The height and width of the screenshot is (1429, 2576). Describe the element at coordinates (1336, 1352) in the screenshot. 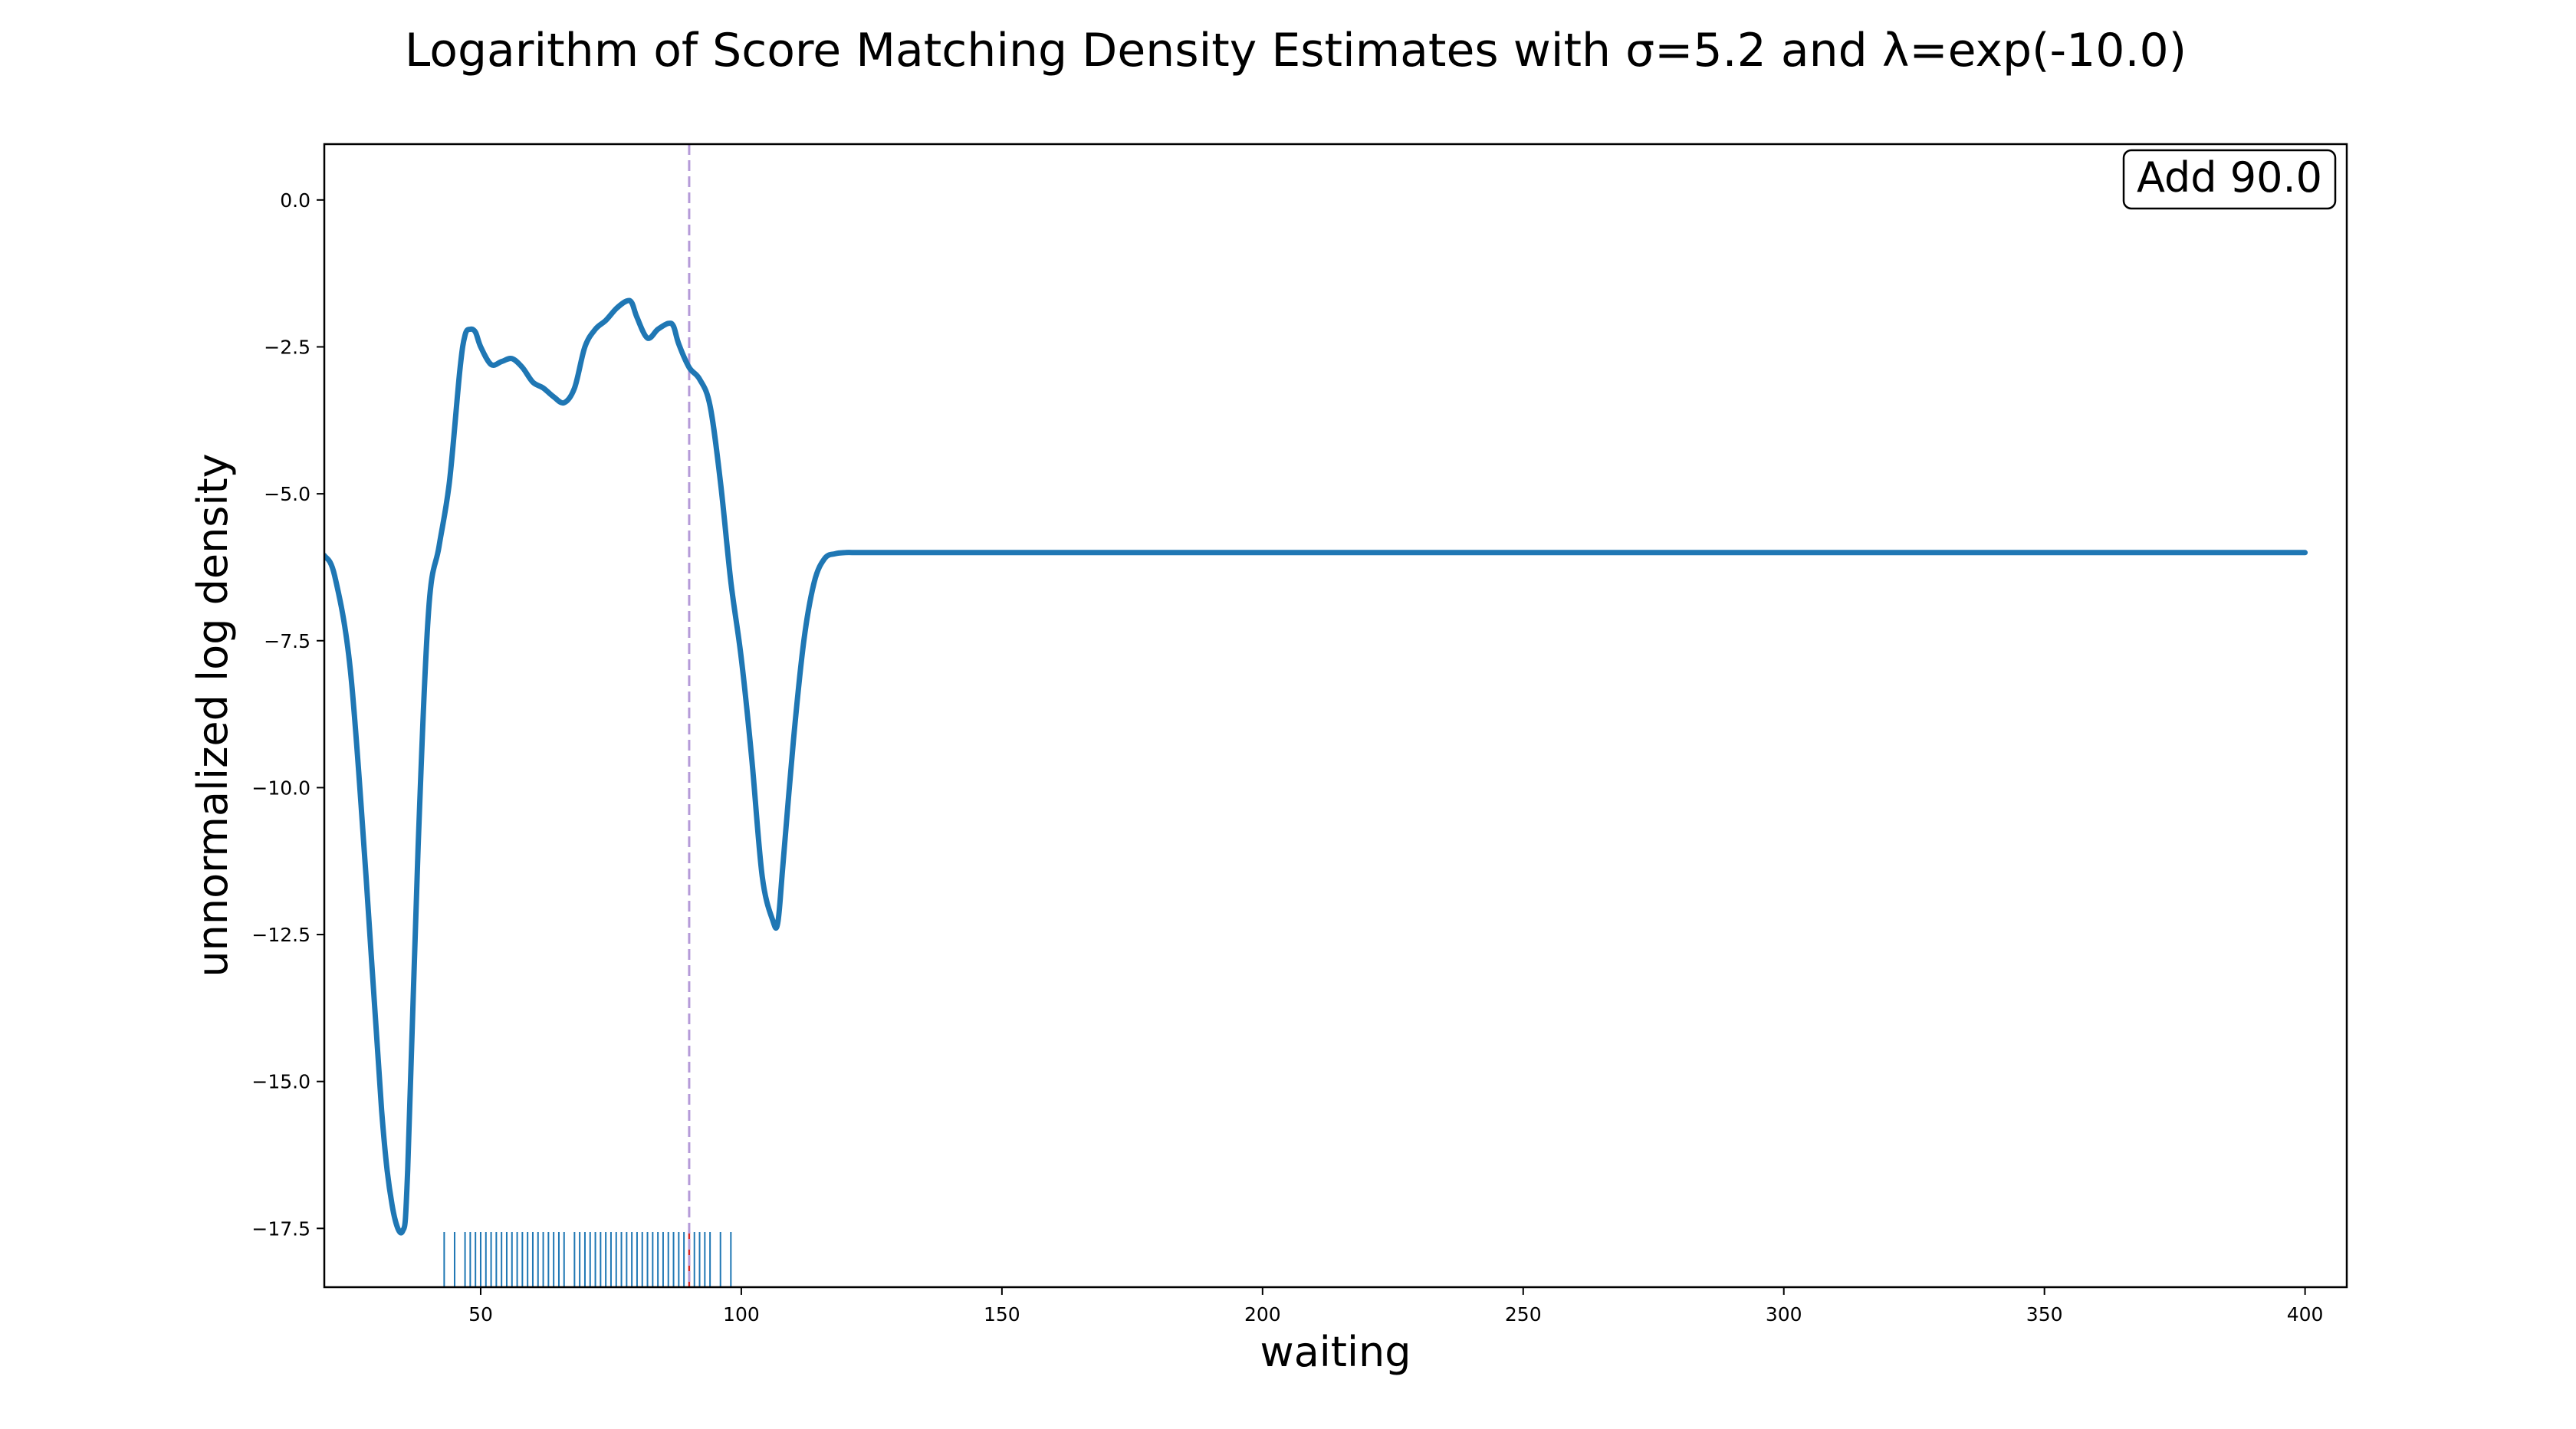

I see `x-axis-label: waiting` at that location.